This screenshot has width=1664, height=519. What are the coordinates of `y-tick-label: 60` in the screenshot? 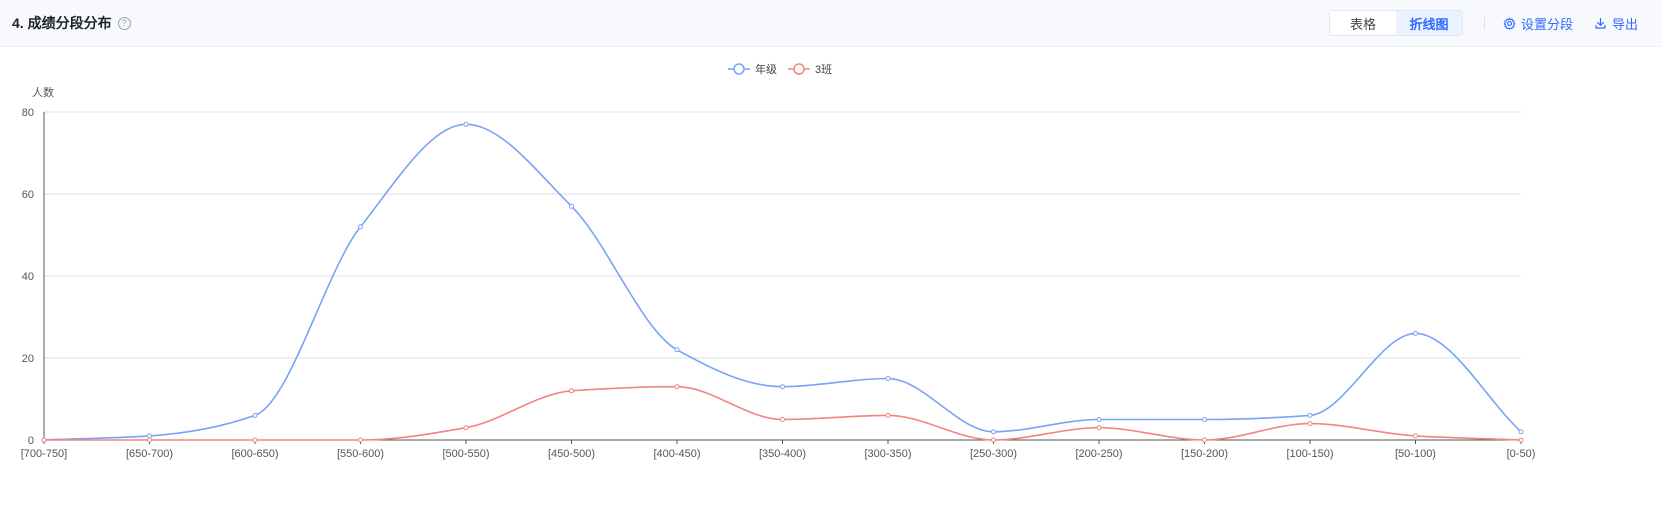 It's located at (28, 195).